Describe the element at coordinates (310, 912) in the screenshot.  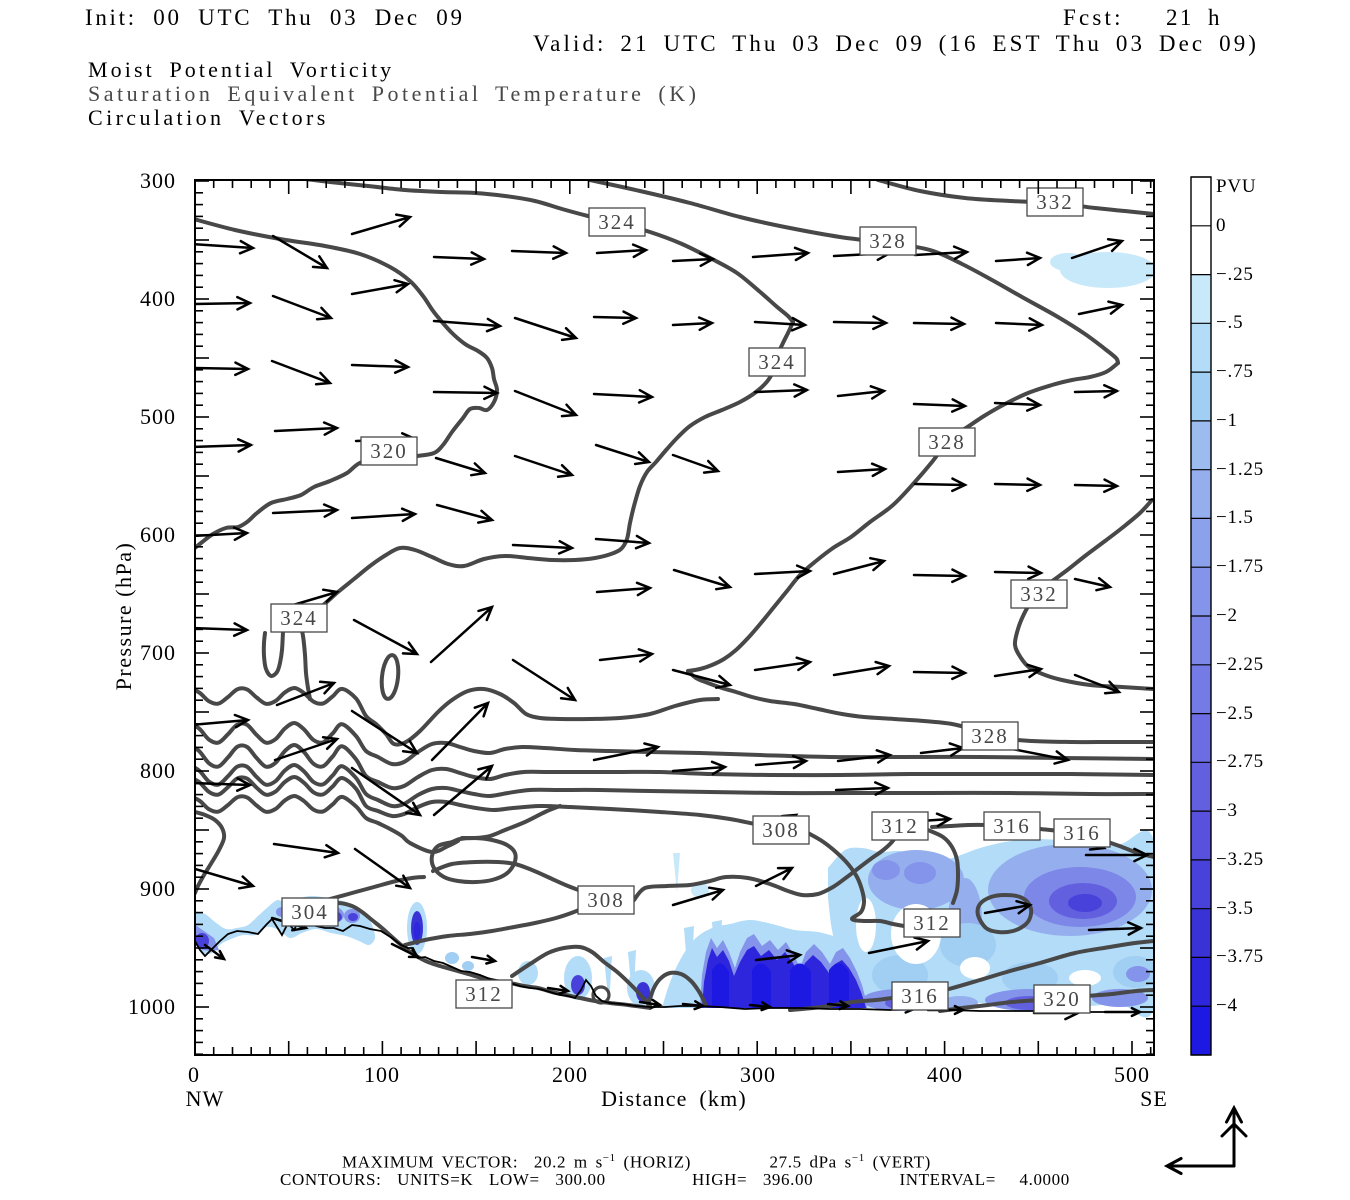
I see `svg-text: 304` at that location.